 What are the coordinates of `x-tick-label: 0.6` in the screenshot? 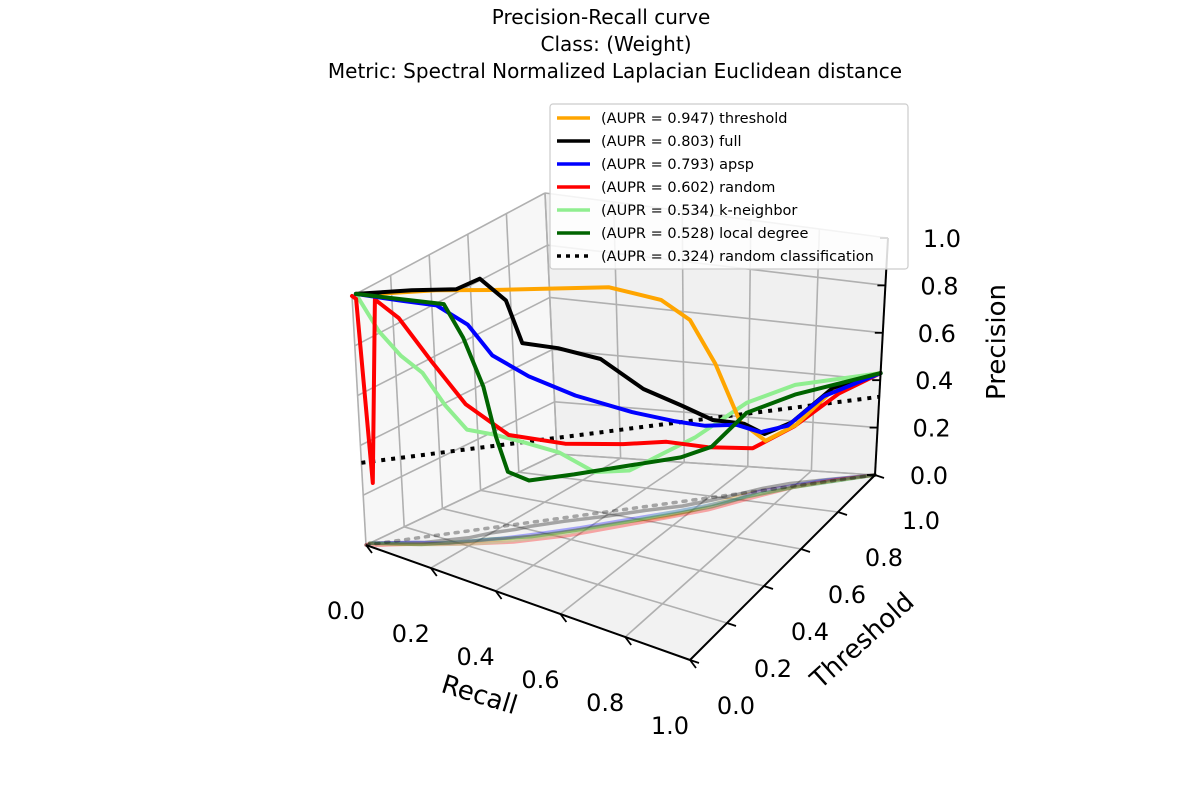 It's located at (540, 680).